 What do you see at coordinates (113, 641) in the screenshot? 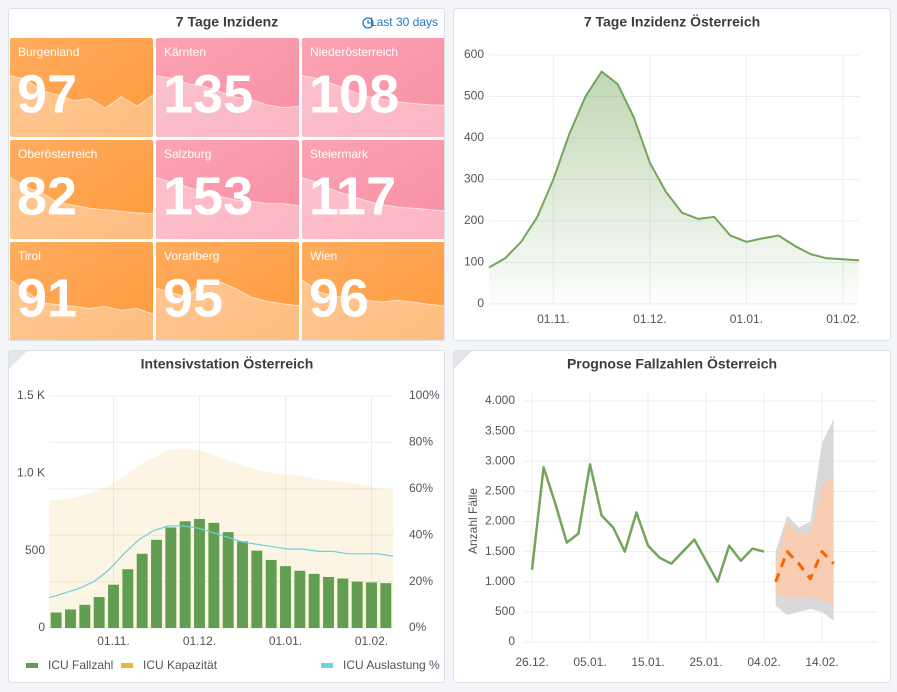
I see `x-tick-label: 01.11.` at bounding box center [113, 641].